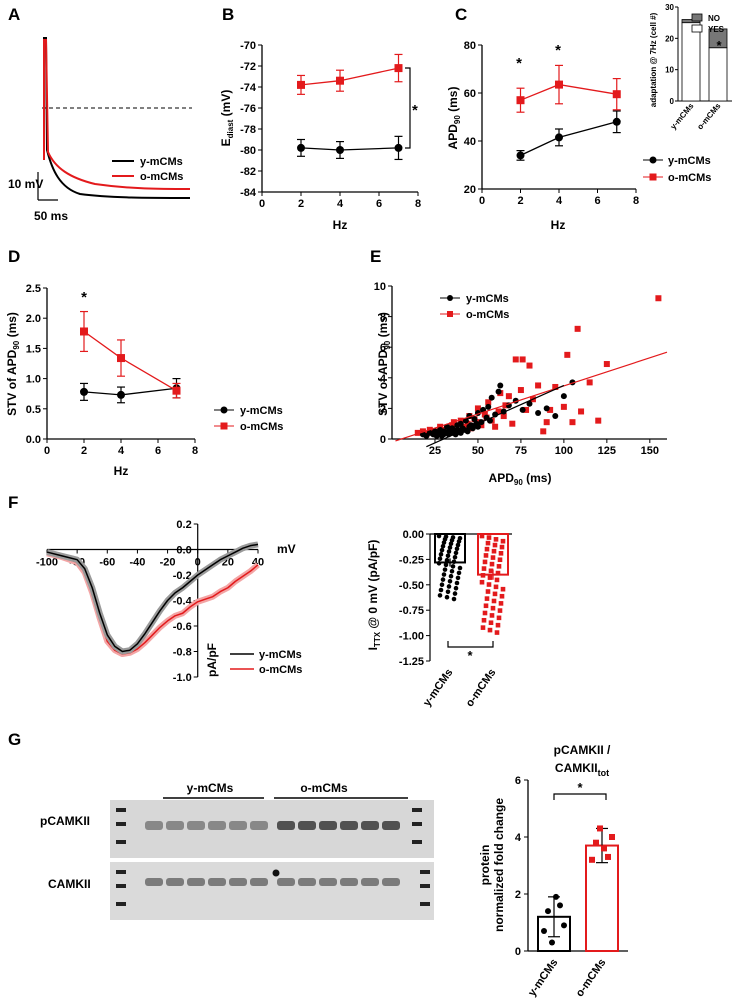 The height and width of the screenshot is (1008, 738). Describe the element at coordinates (591, 978) in the screenshot. I see `g-x-category-label: o-mCMs` at that location.